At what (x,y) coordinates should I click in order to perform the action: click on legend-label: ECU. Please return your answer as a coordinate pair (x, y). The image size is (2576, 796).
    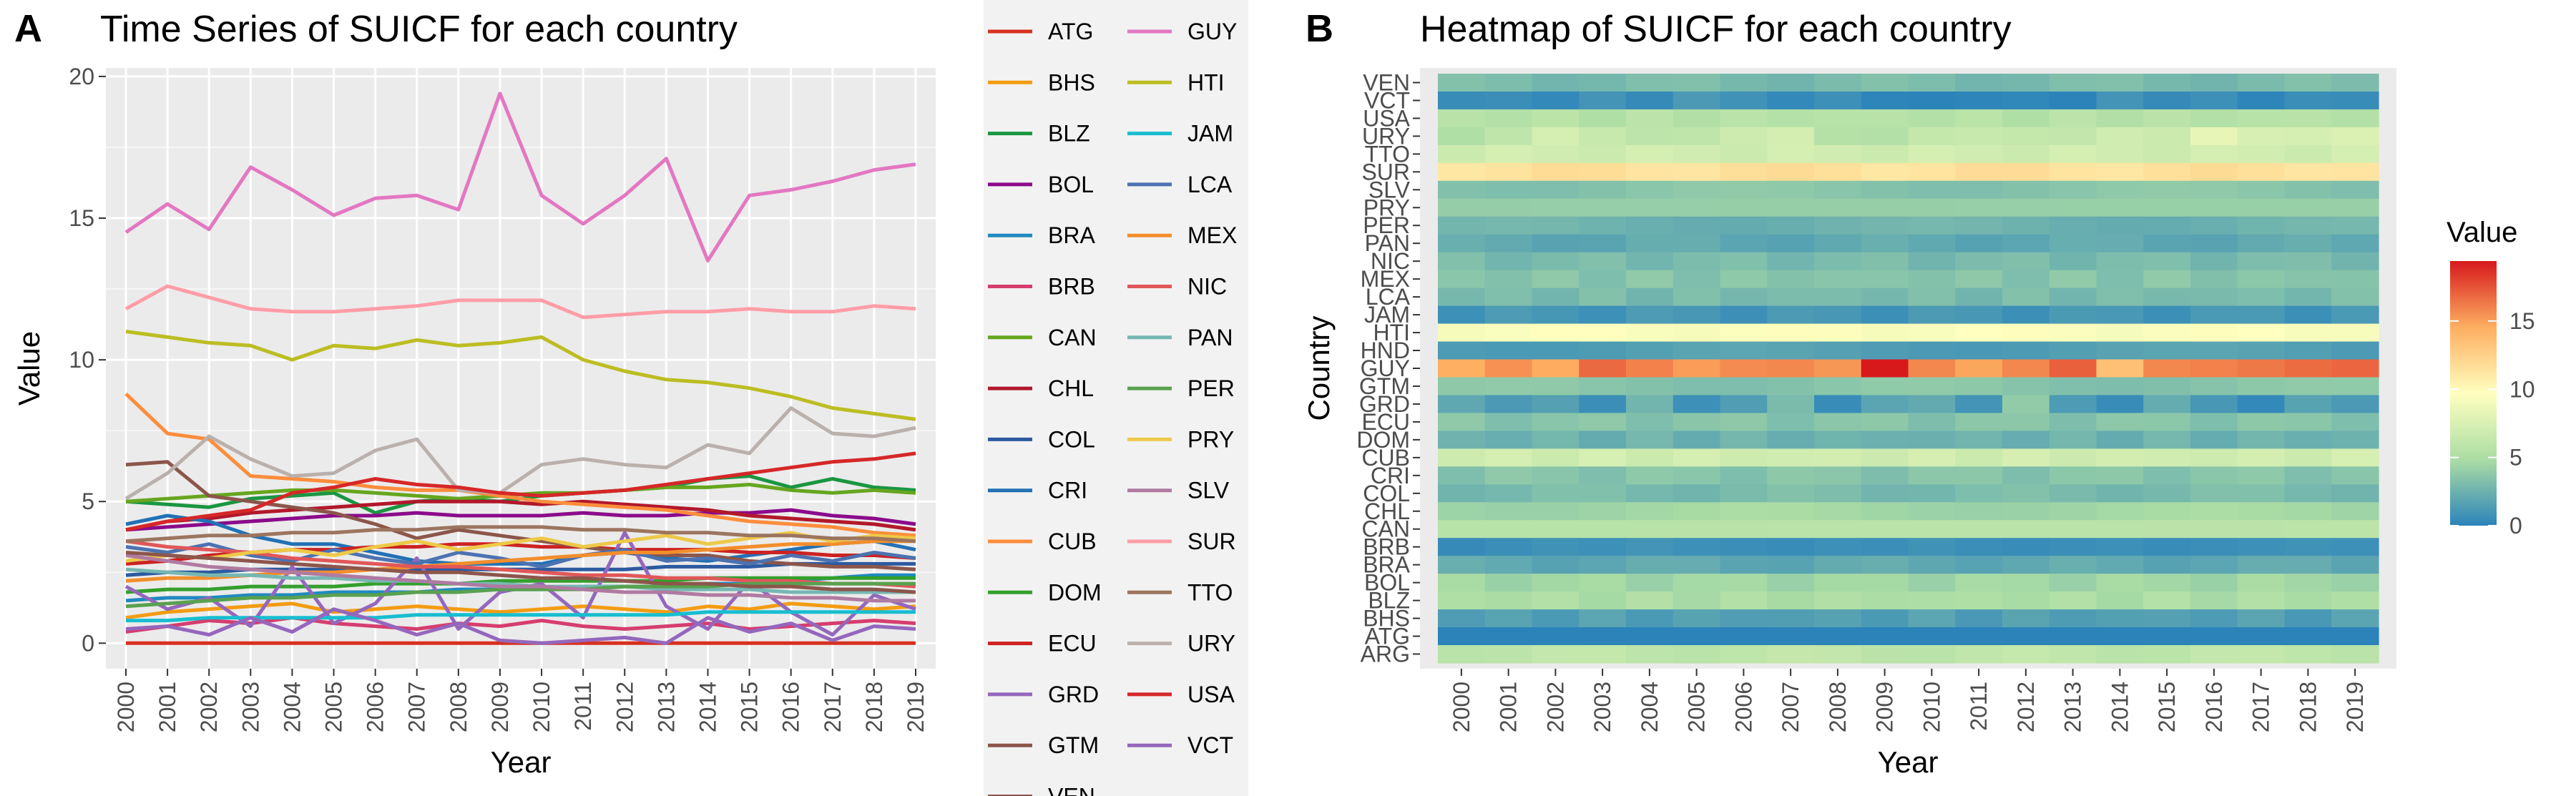
    Looking at the image, I should click on (1072, 644).